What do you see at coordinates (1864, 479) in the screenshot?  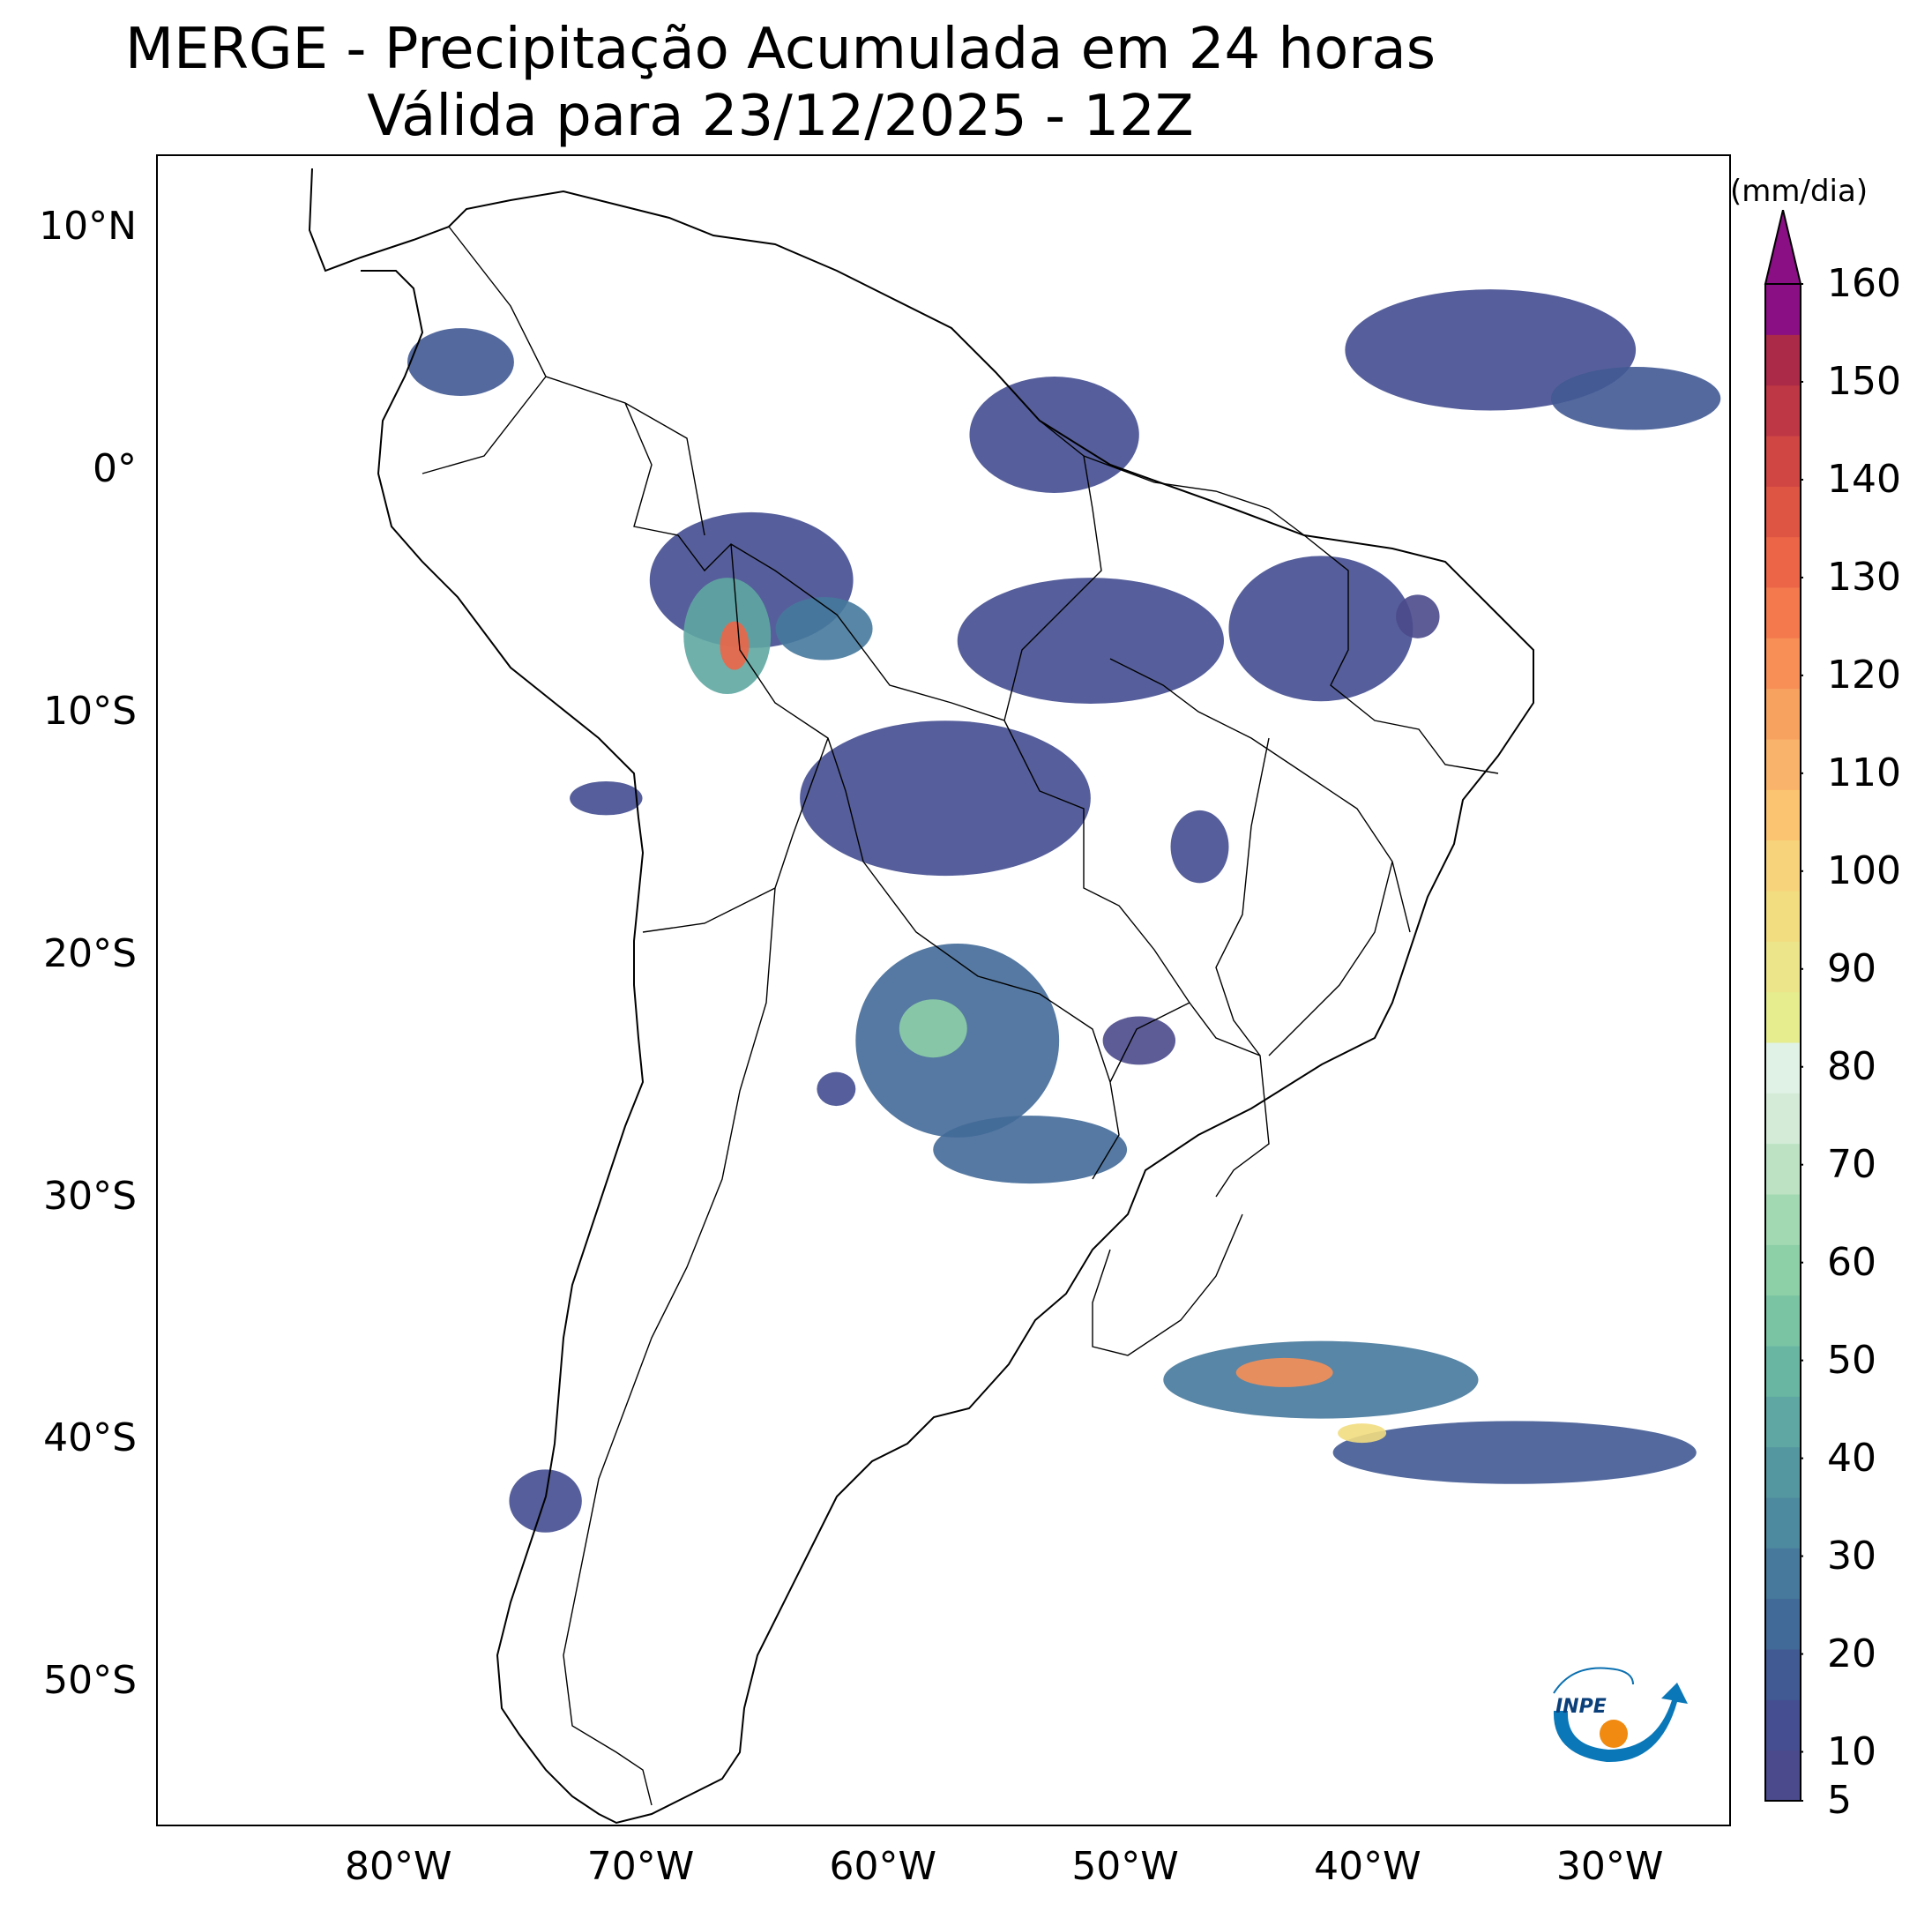 I see `colorbar-tick-label: 140` at bounding box center [1864, 479].